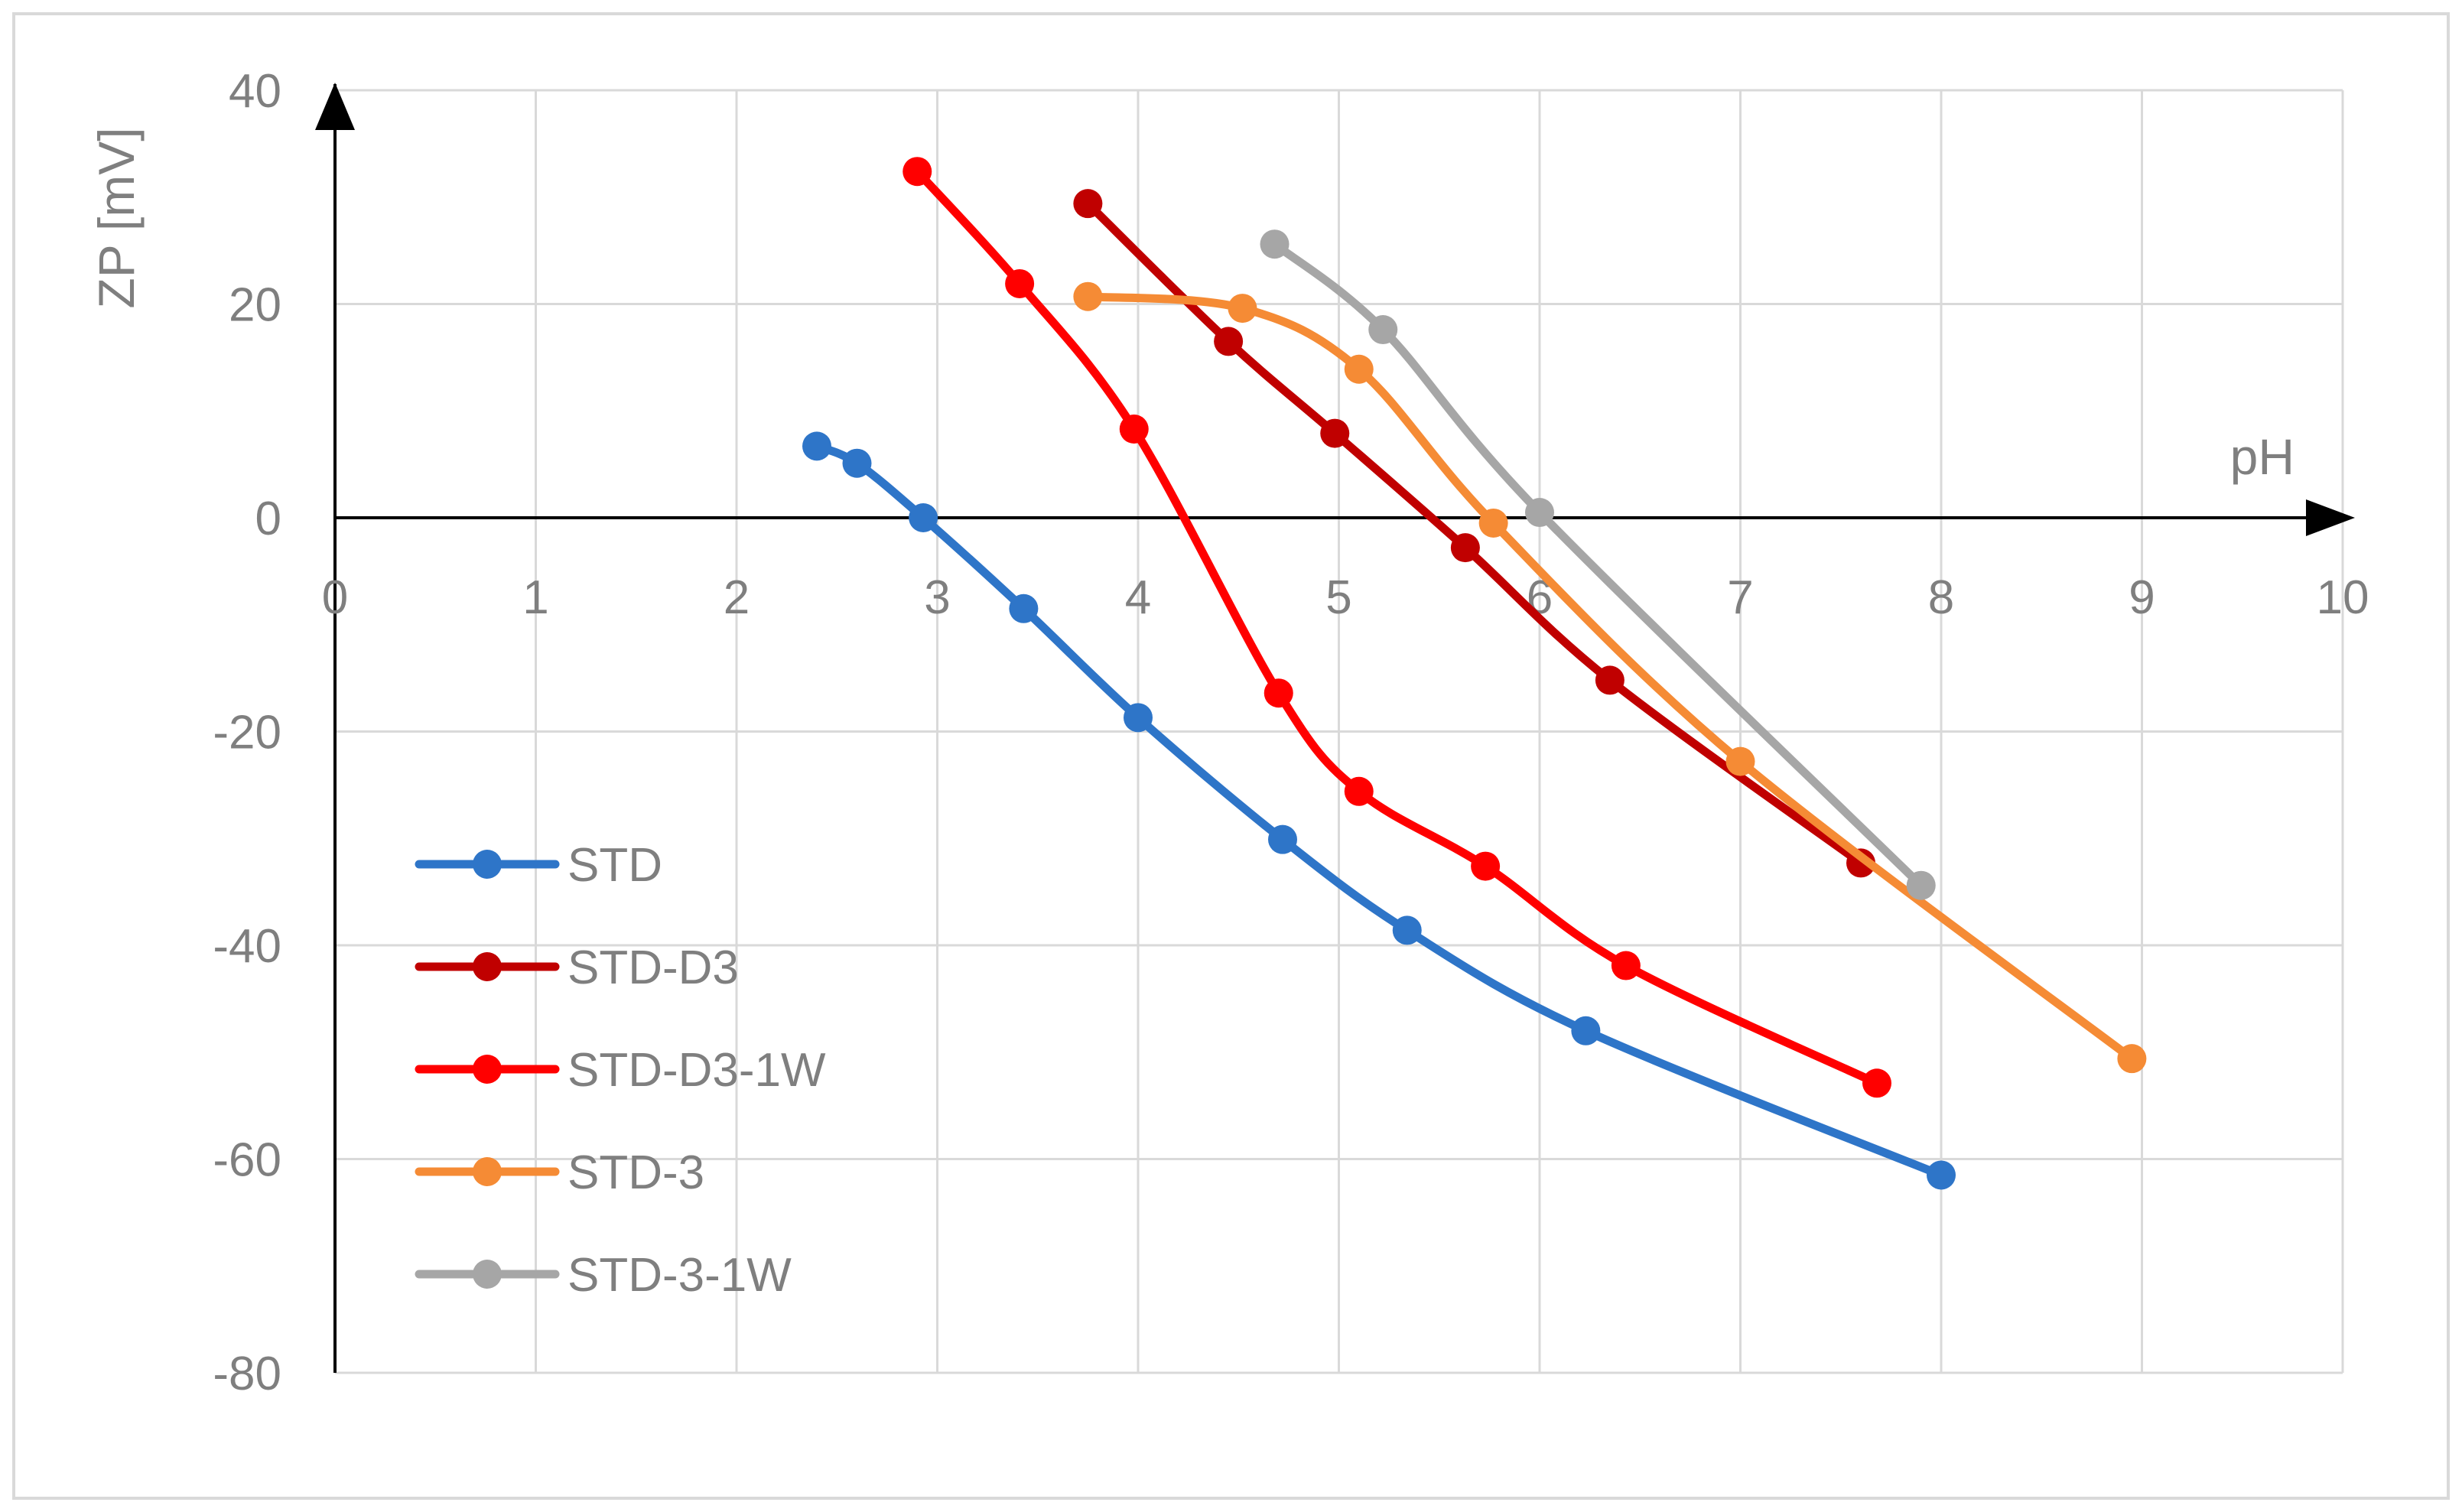 This screenshot has height=1512, width=2462. What do you see at coordinates (937, 598) in the screenshot?
I see `x-tick-label: 3` at bounding box center [937, 598].